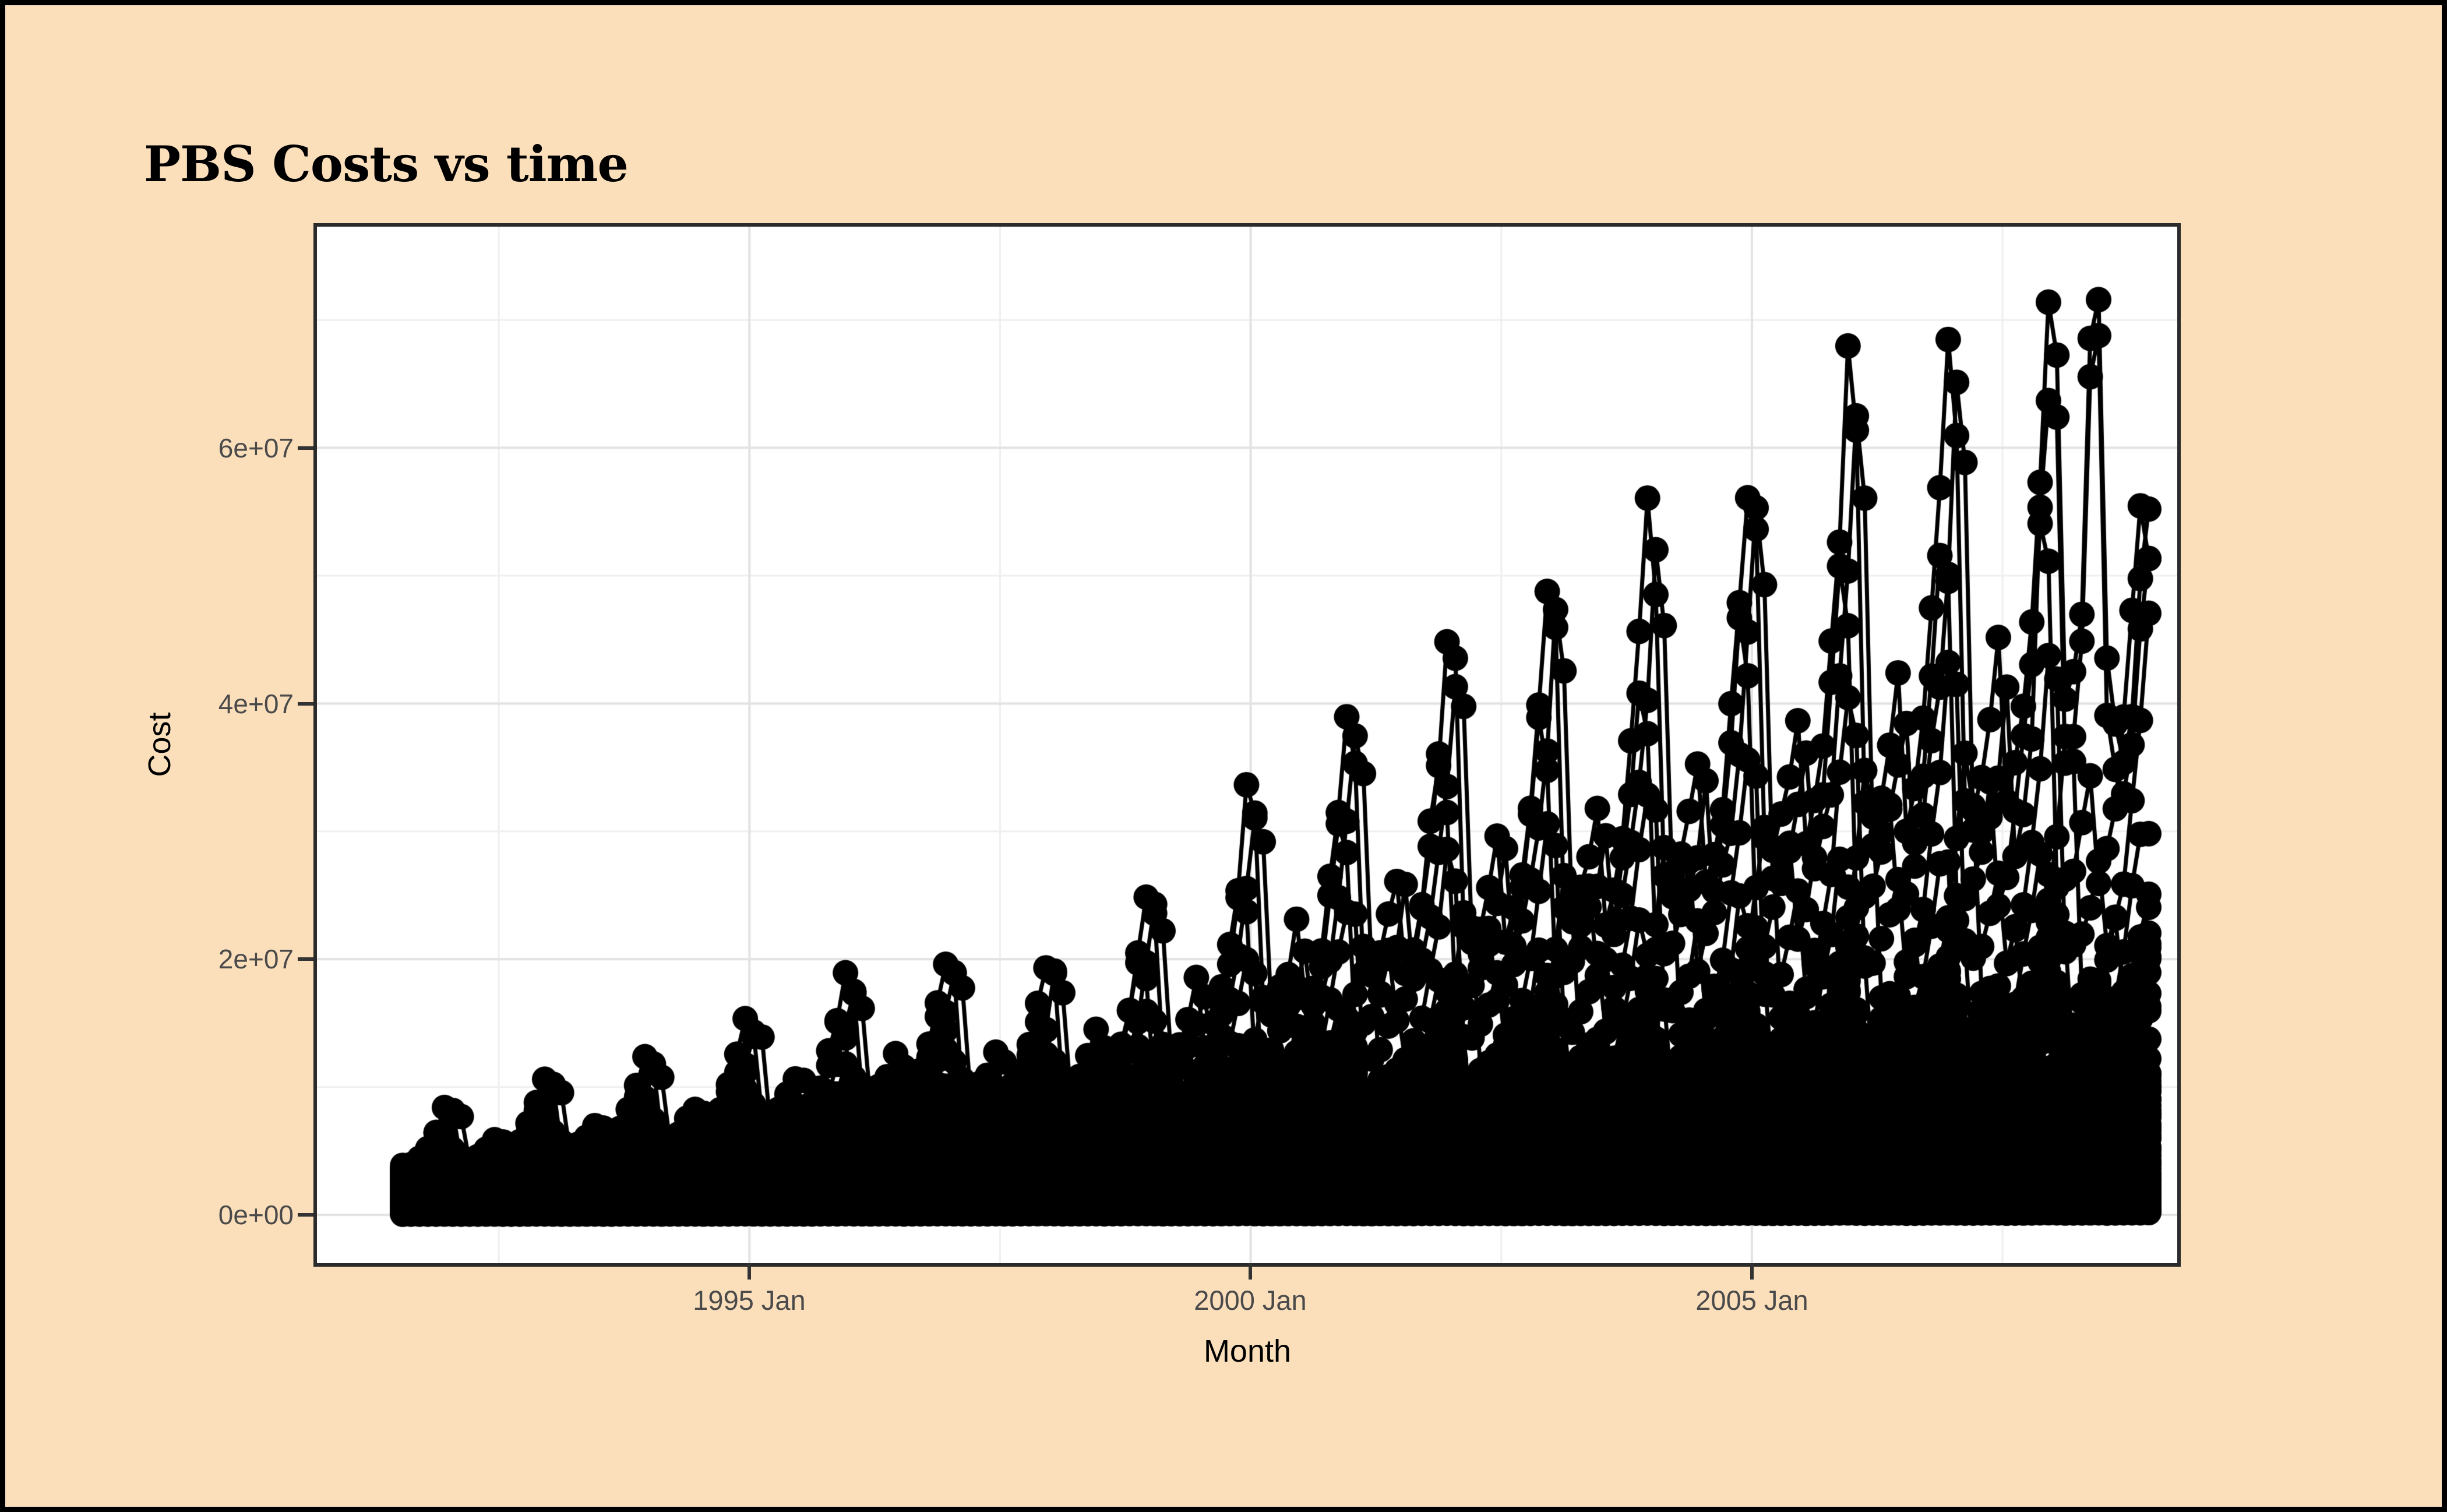 This screenshot has height=1512, width=2447. I want to click on x-tick-label-2000: 2000 Jan, so click(1250, 1300).